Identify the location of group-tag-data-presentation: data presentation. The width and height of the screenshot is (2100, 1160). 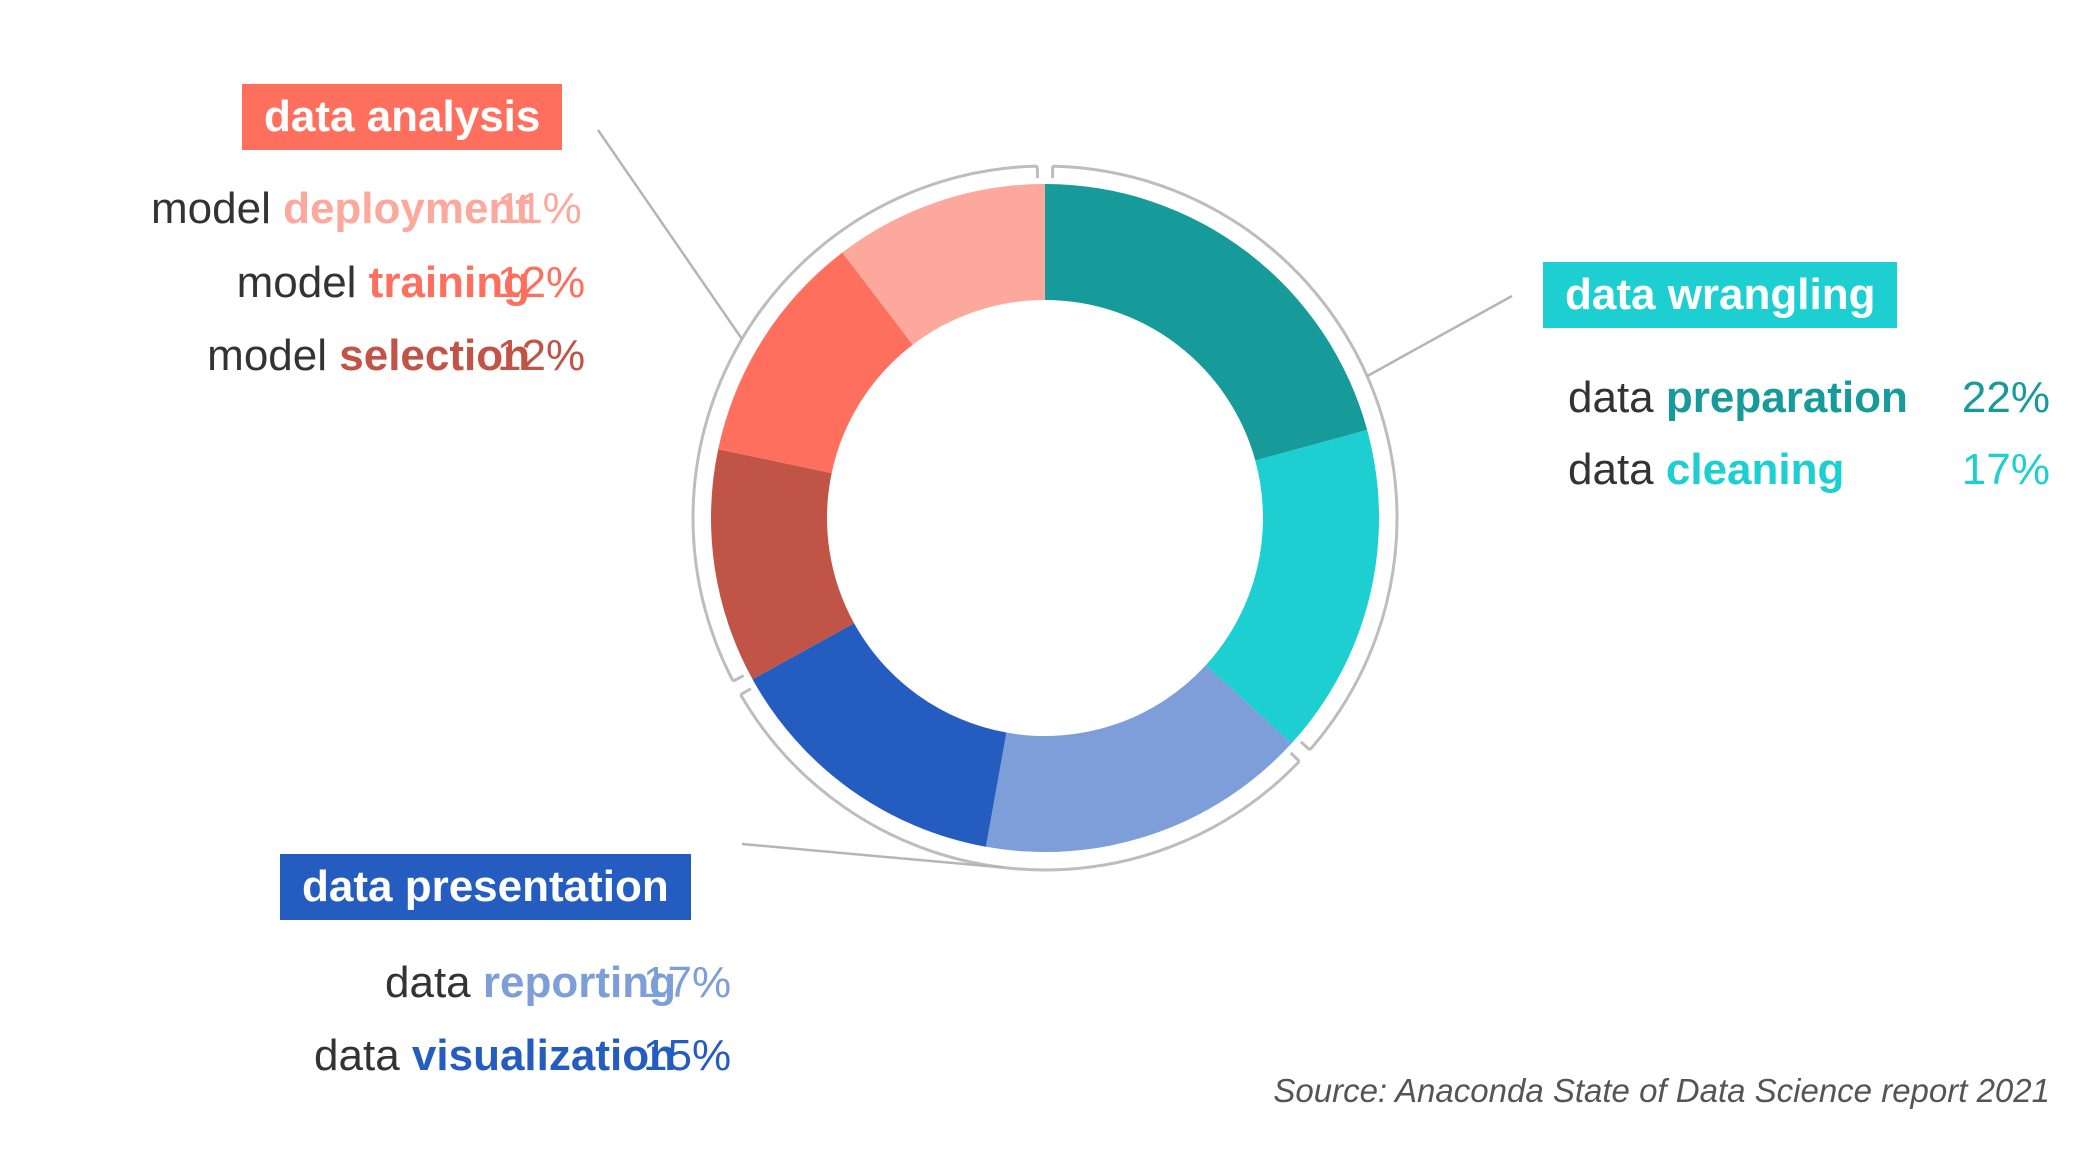
(485, 887).